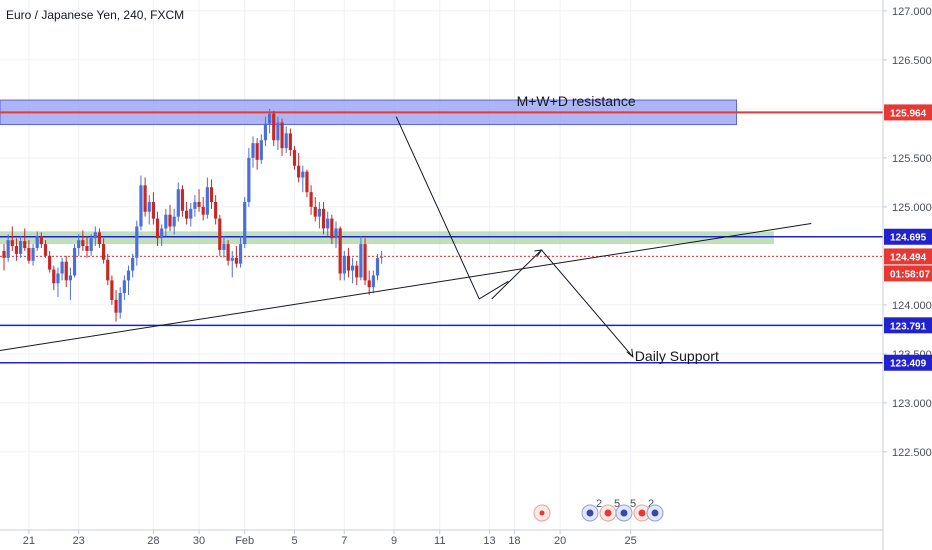 This screenshot has width=932, height=550. I want to click on zone-label: M+W+D resistance, so click(576, 101).